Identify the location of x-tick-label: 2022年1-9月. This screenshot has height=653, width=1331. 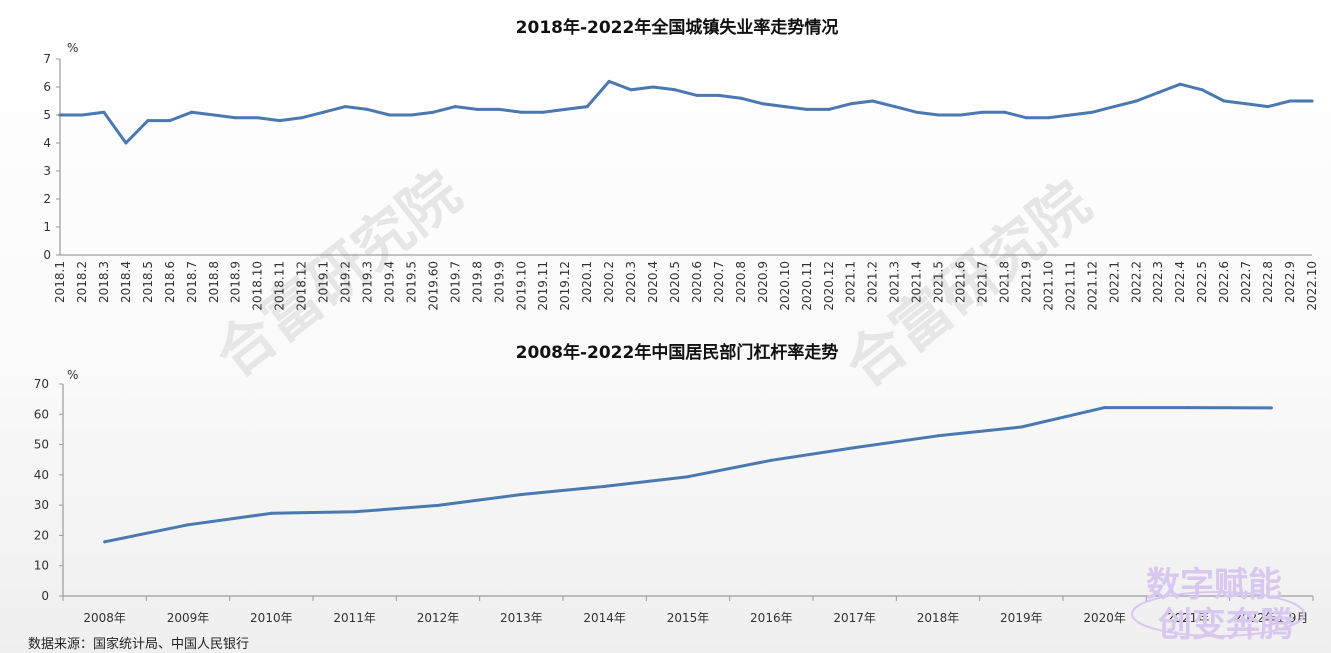
(1271, 618).